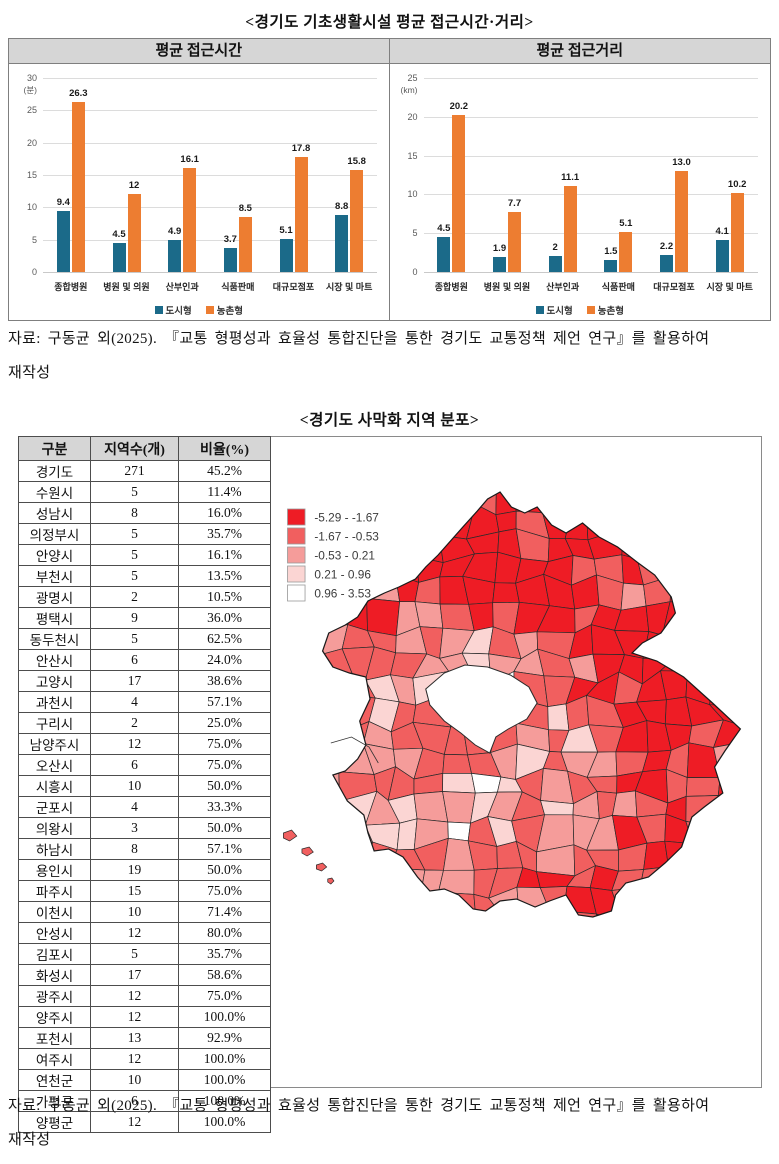 This screenshot has height=1164, width=779. What do you see at coordinates (225, 492) in the screenshot?
I see `table-cell: 11.4%` at bounding box center [225, 492].